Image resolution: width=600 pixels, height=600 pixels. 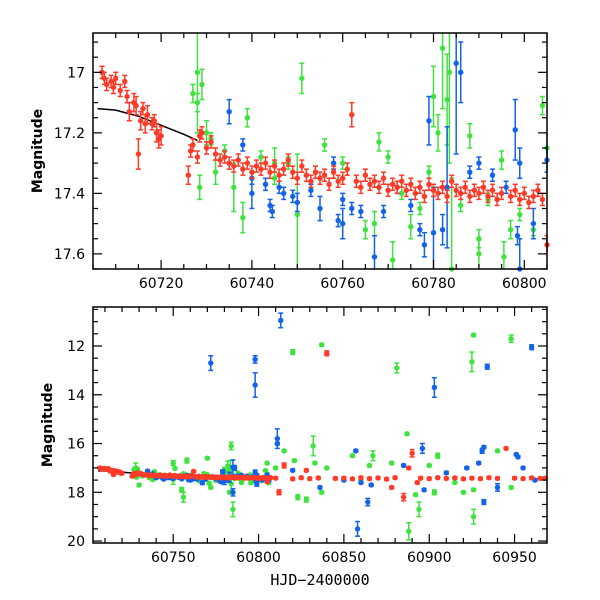 I want to click on top-y-axis-label: Magnitude, so click(x=38, y=151).